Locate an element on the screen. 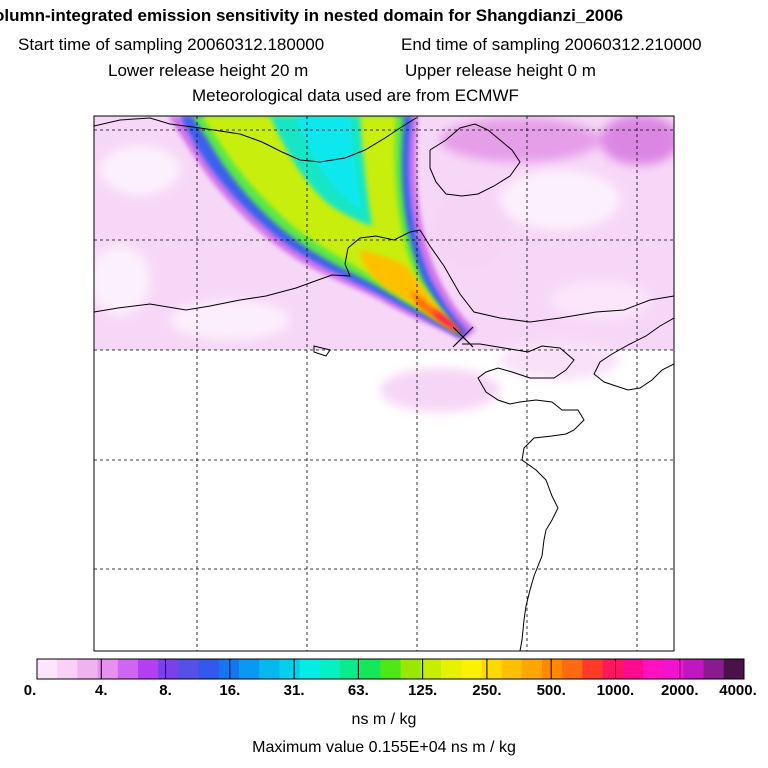 This screenshot has height=768, width=768. colorbar-tick-label: 1000. is located at coordinates (615, 690).